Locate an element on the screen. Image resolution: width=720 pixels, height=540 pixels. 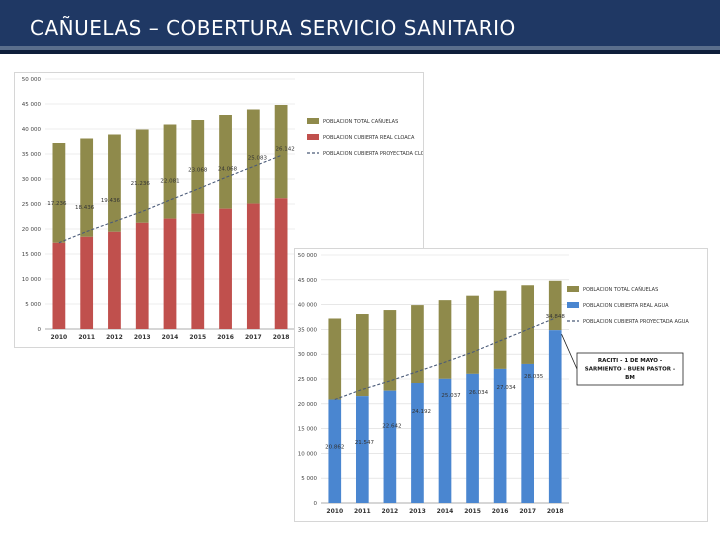
data-label: 19.436 is located at coordinates (111, 201).